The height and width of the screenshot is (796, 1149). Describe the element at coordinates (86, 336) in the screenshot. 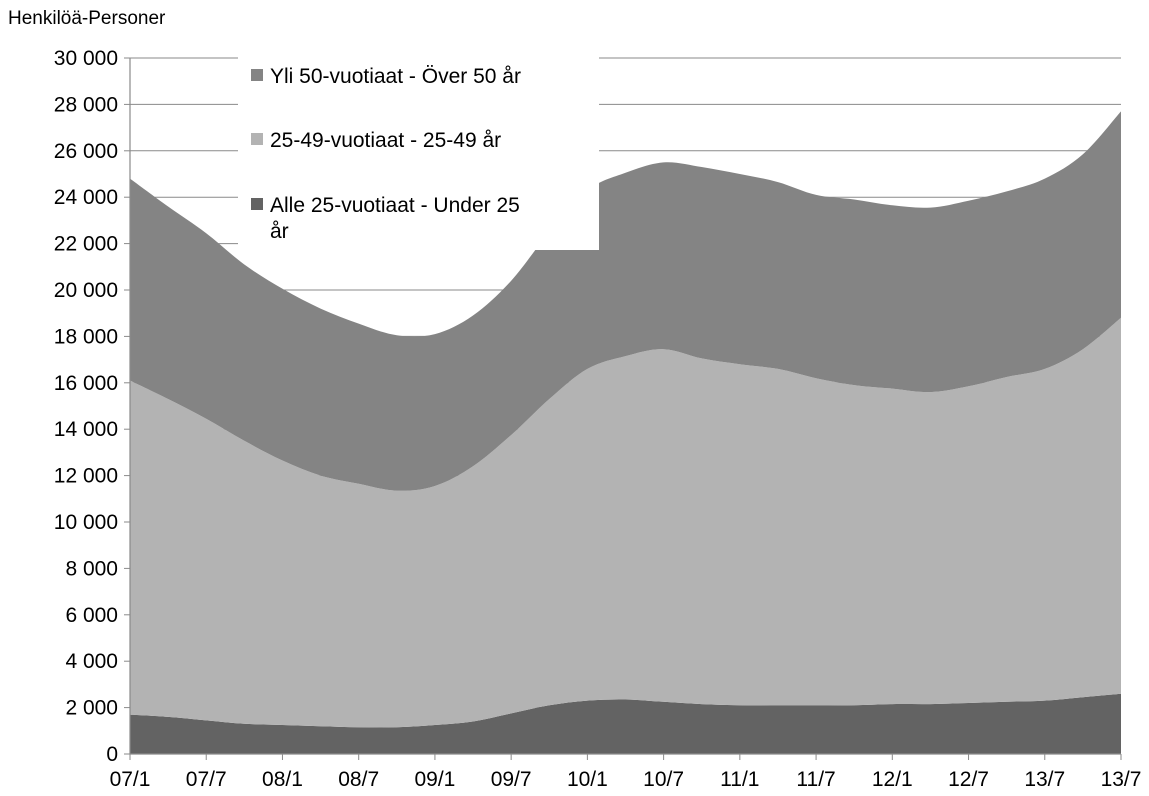

I see `y-tick-label: 18 000` at that location.